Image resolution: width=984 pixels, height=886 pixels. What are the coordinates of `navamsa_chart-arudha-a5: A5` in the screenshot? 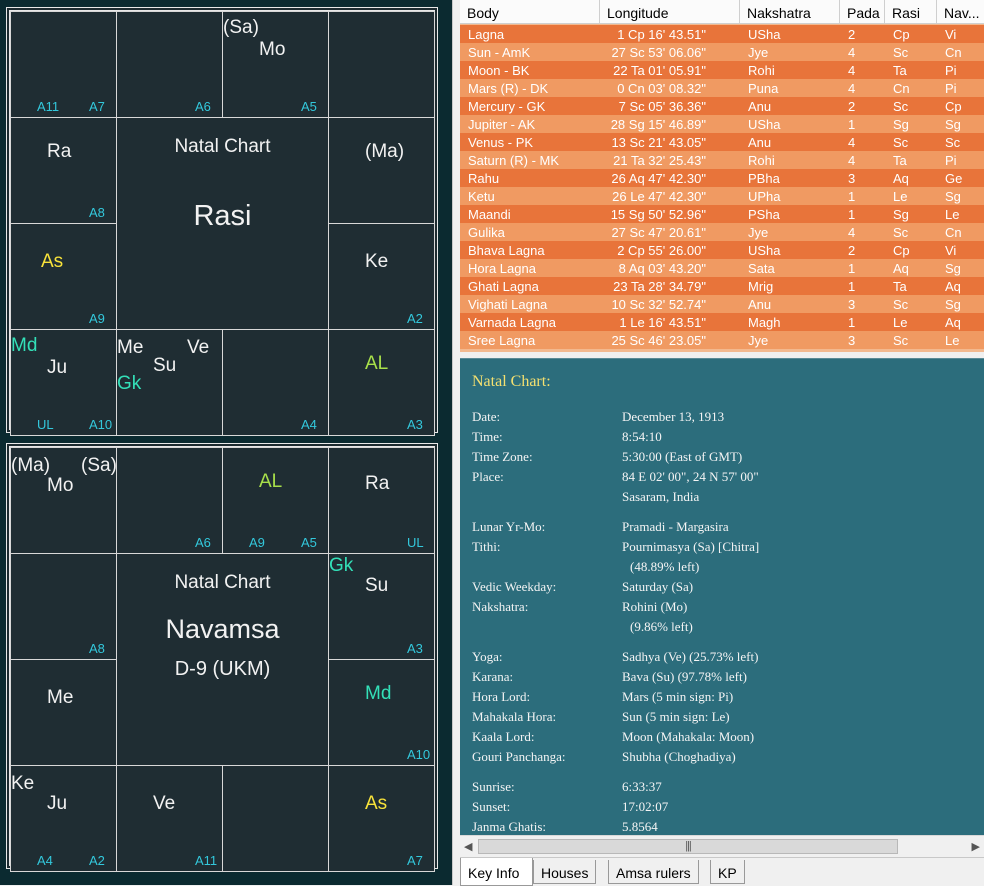 It's located at (309, 542).